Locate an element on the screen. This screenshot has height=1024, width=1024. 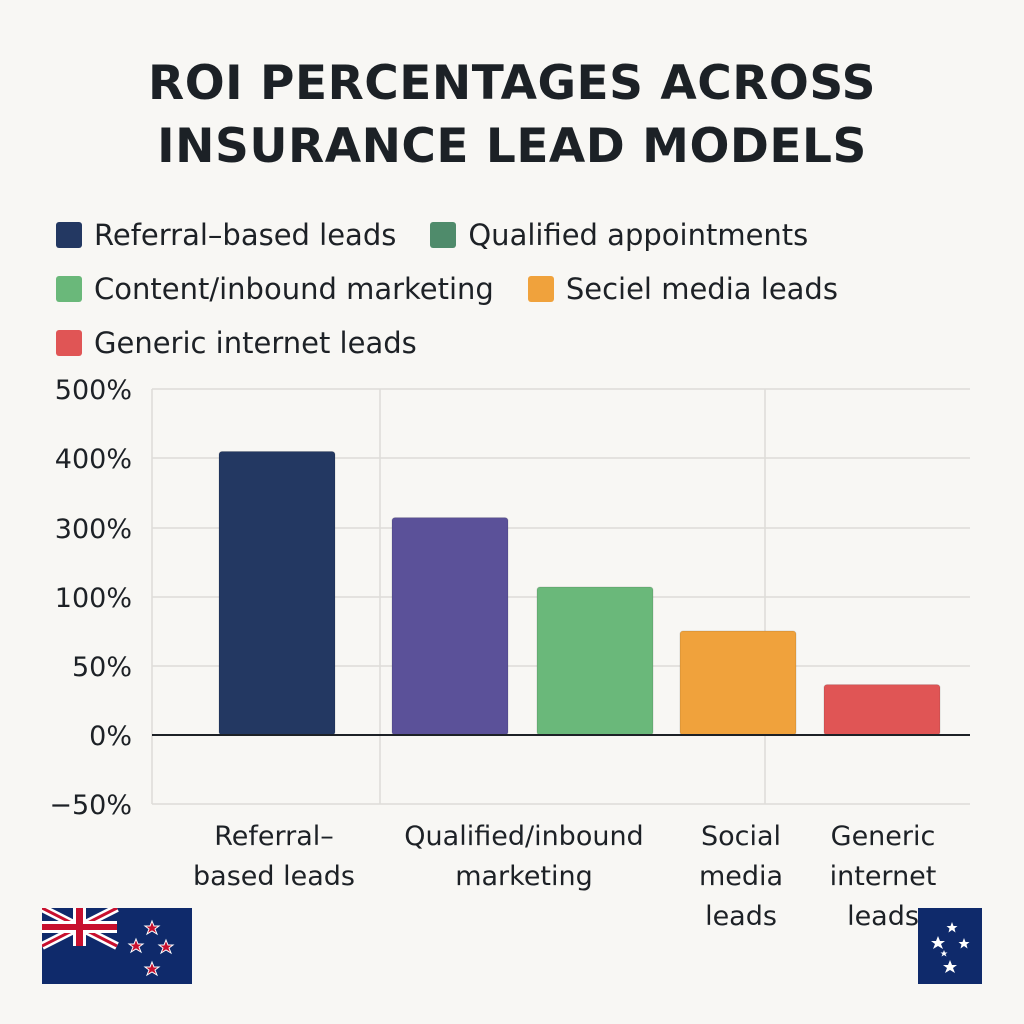
australia-flag-icon is located at coordinates (950, 946).